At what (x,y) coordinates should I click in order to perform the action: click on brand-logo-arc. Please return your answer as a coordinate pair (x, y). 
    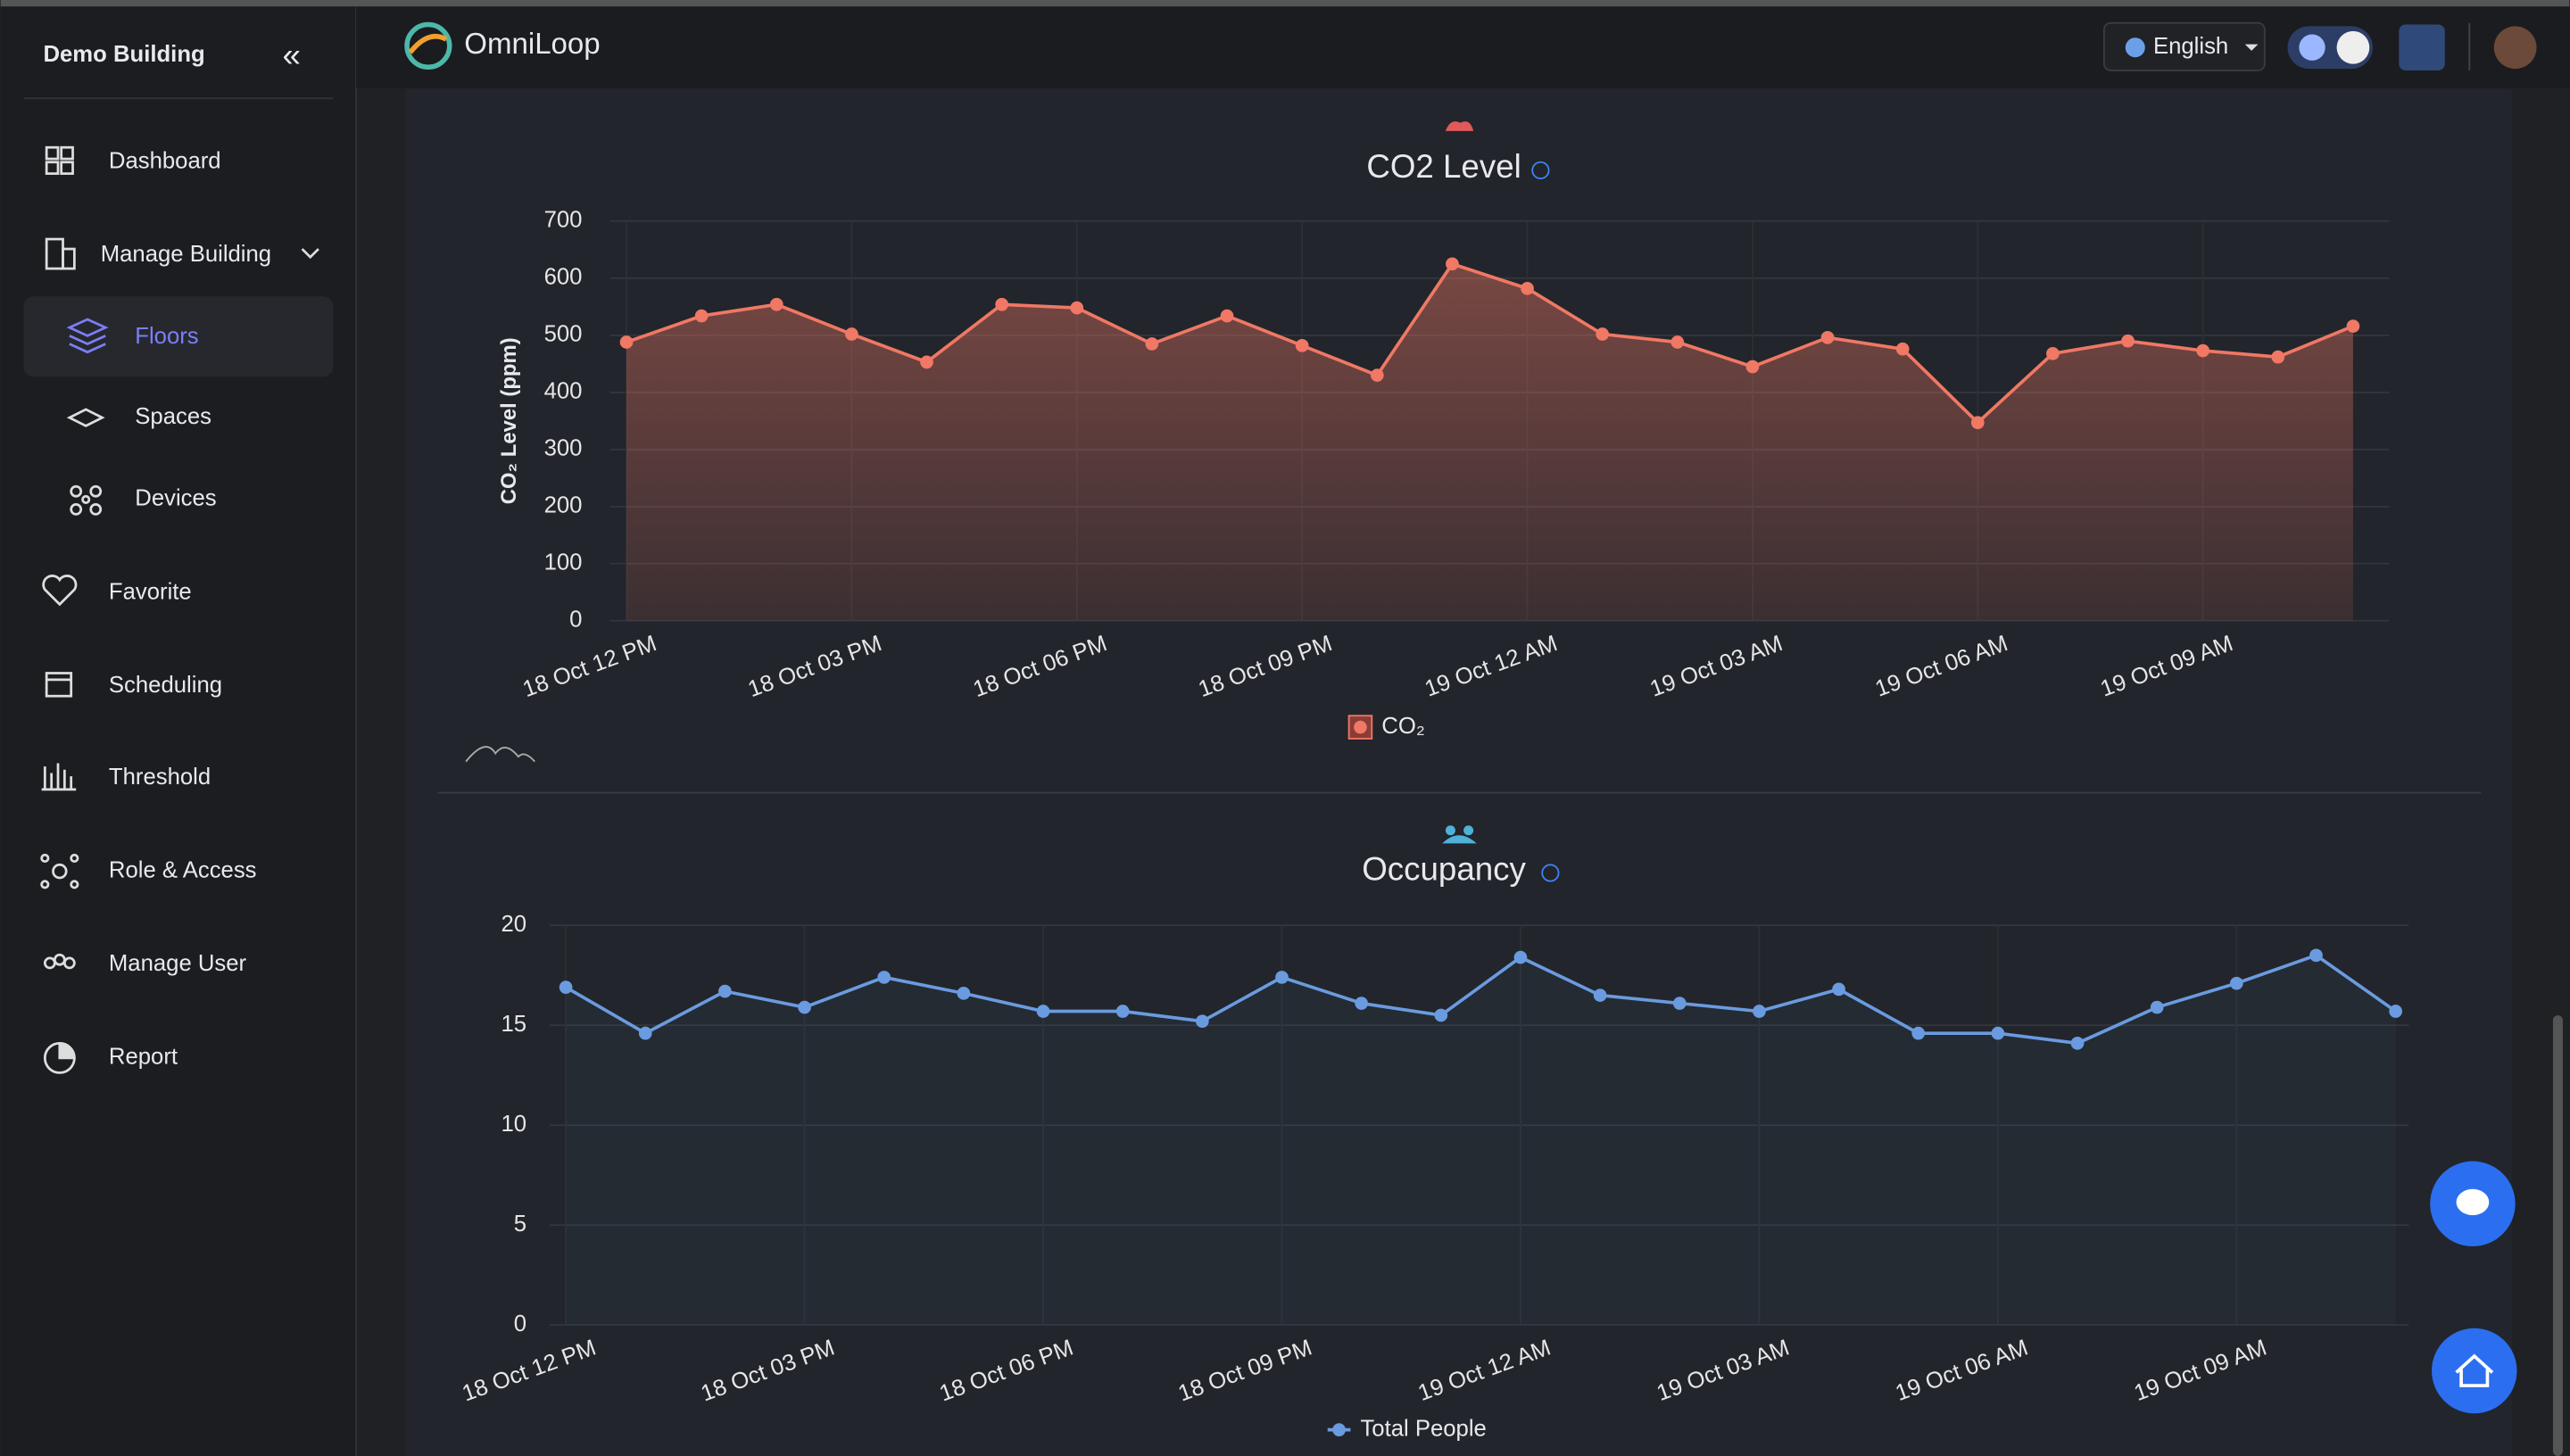
    Looking at the image, I should click on (428, 44).